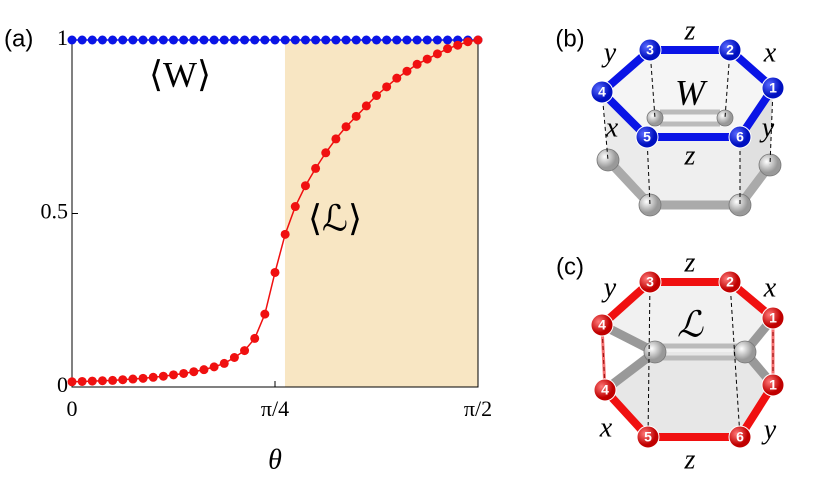 Image resolution: width=830 pixels, height=499 pixels. I want to click on bond, so click(689, 183).